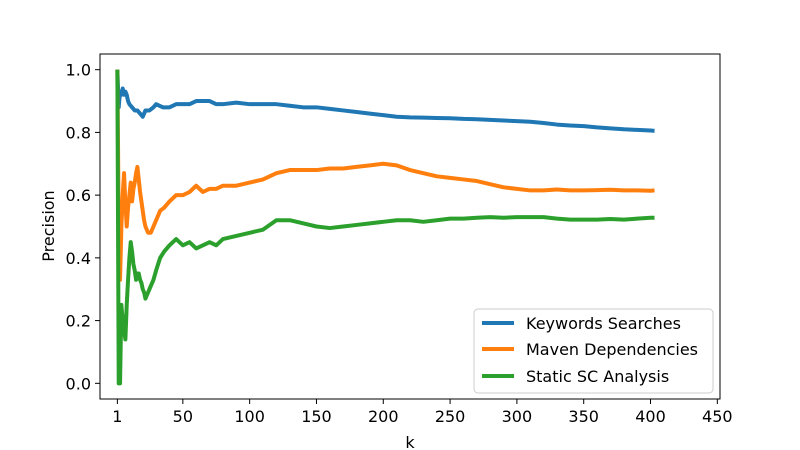 This screenshot has height=450, width=800. Describe the element at coordinates (183, 416) in the screenshot. I see `x-tick-label: 50` at that location.